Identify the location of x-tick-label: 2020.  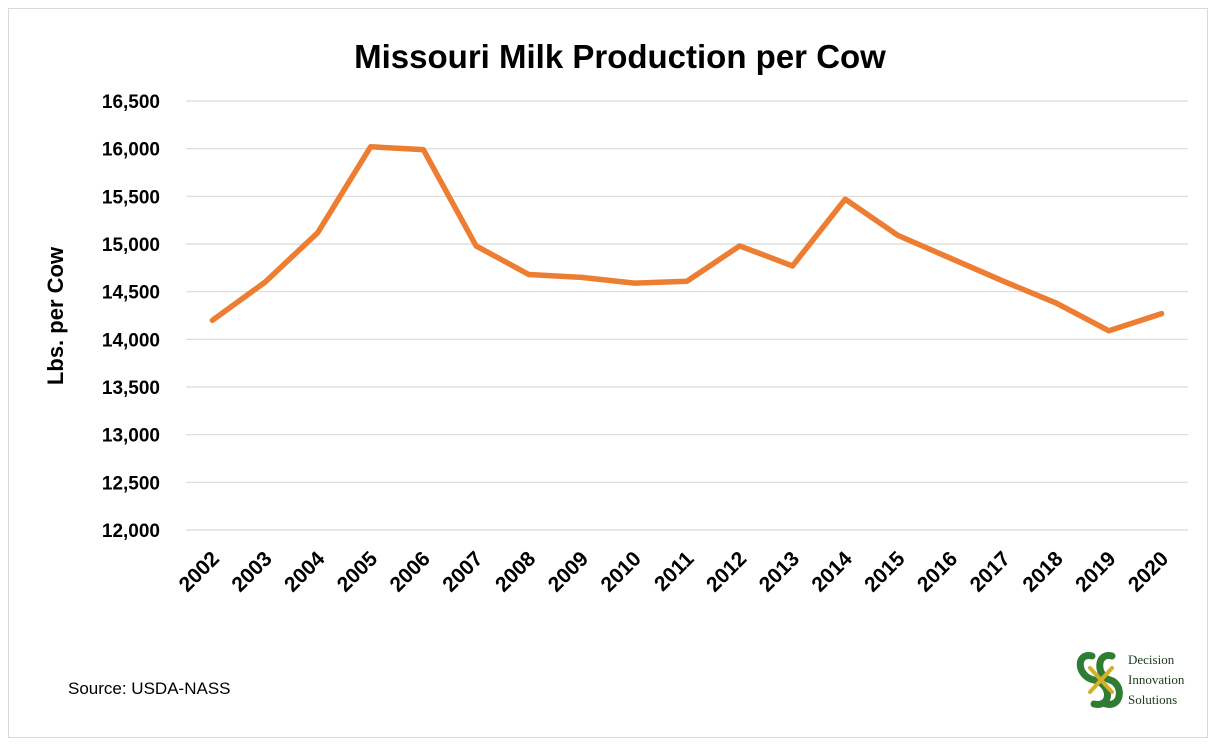
(1148, 571).